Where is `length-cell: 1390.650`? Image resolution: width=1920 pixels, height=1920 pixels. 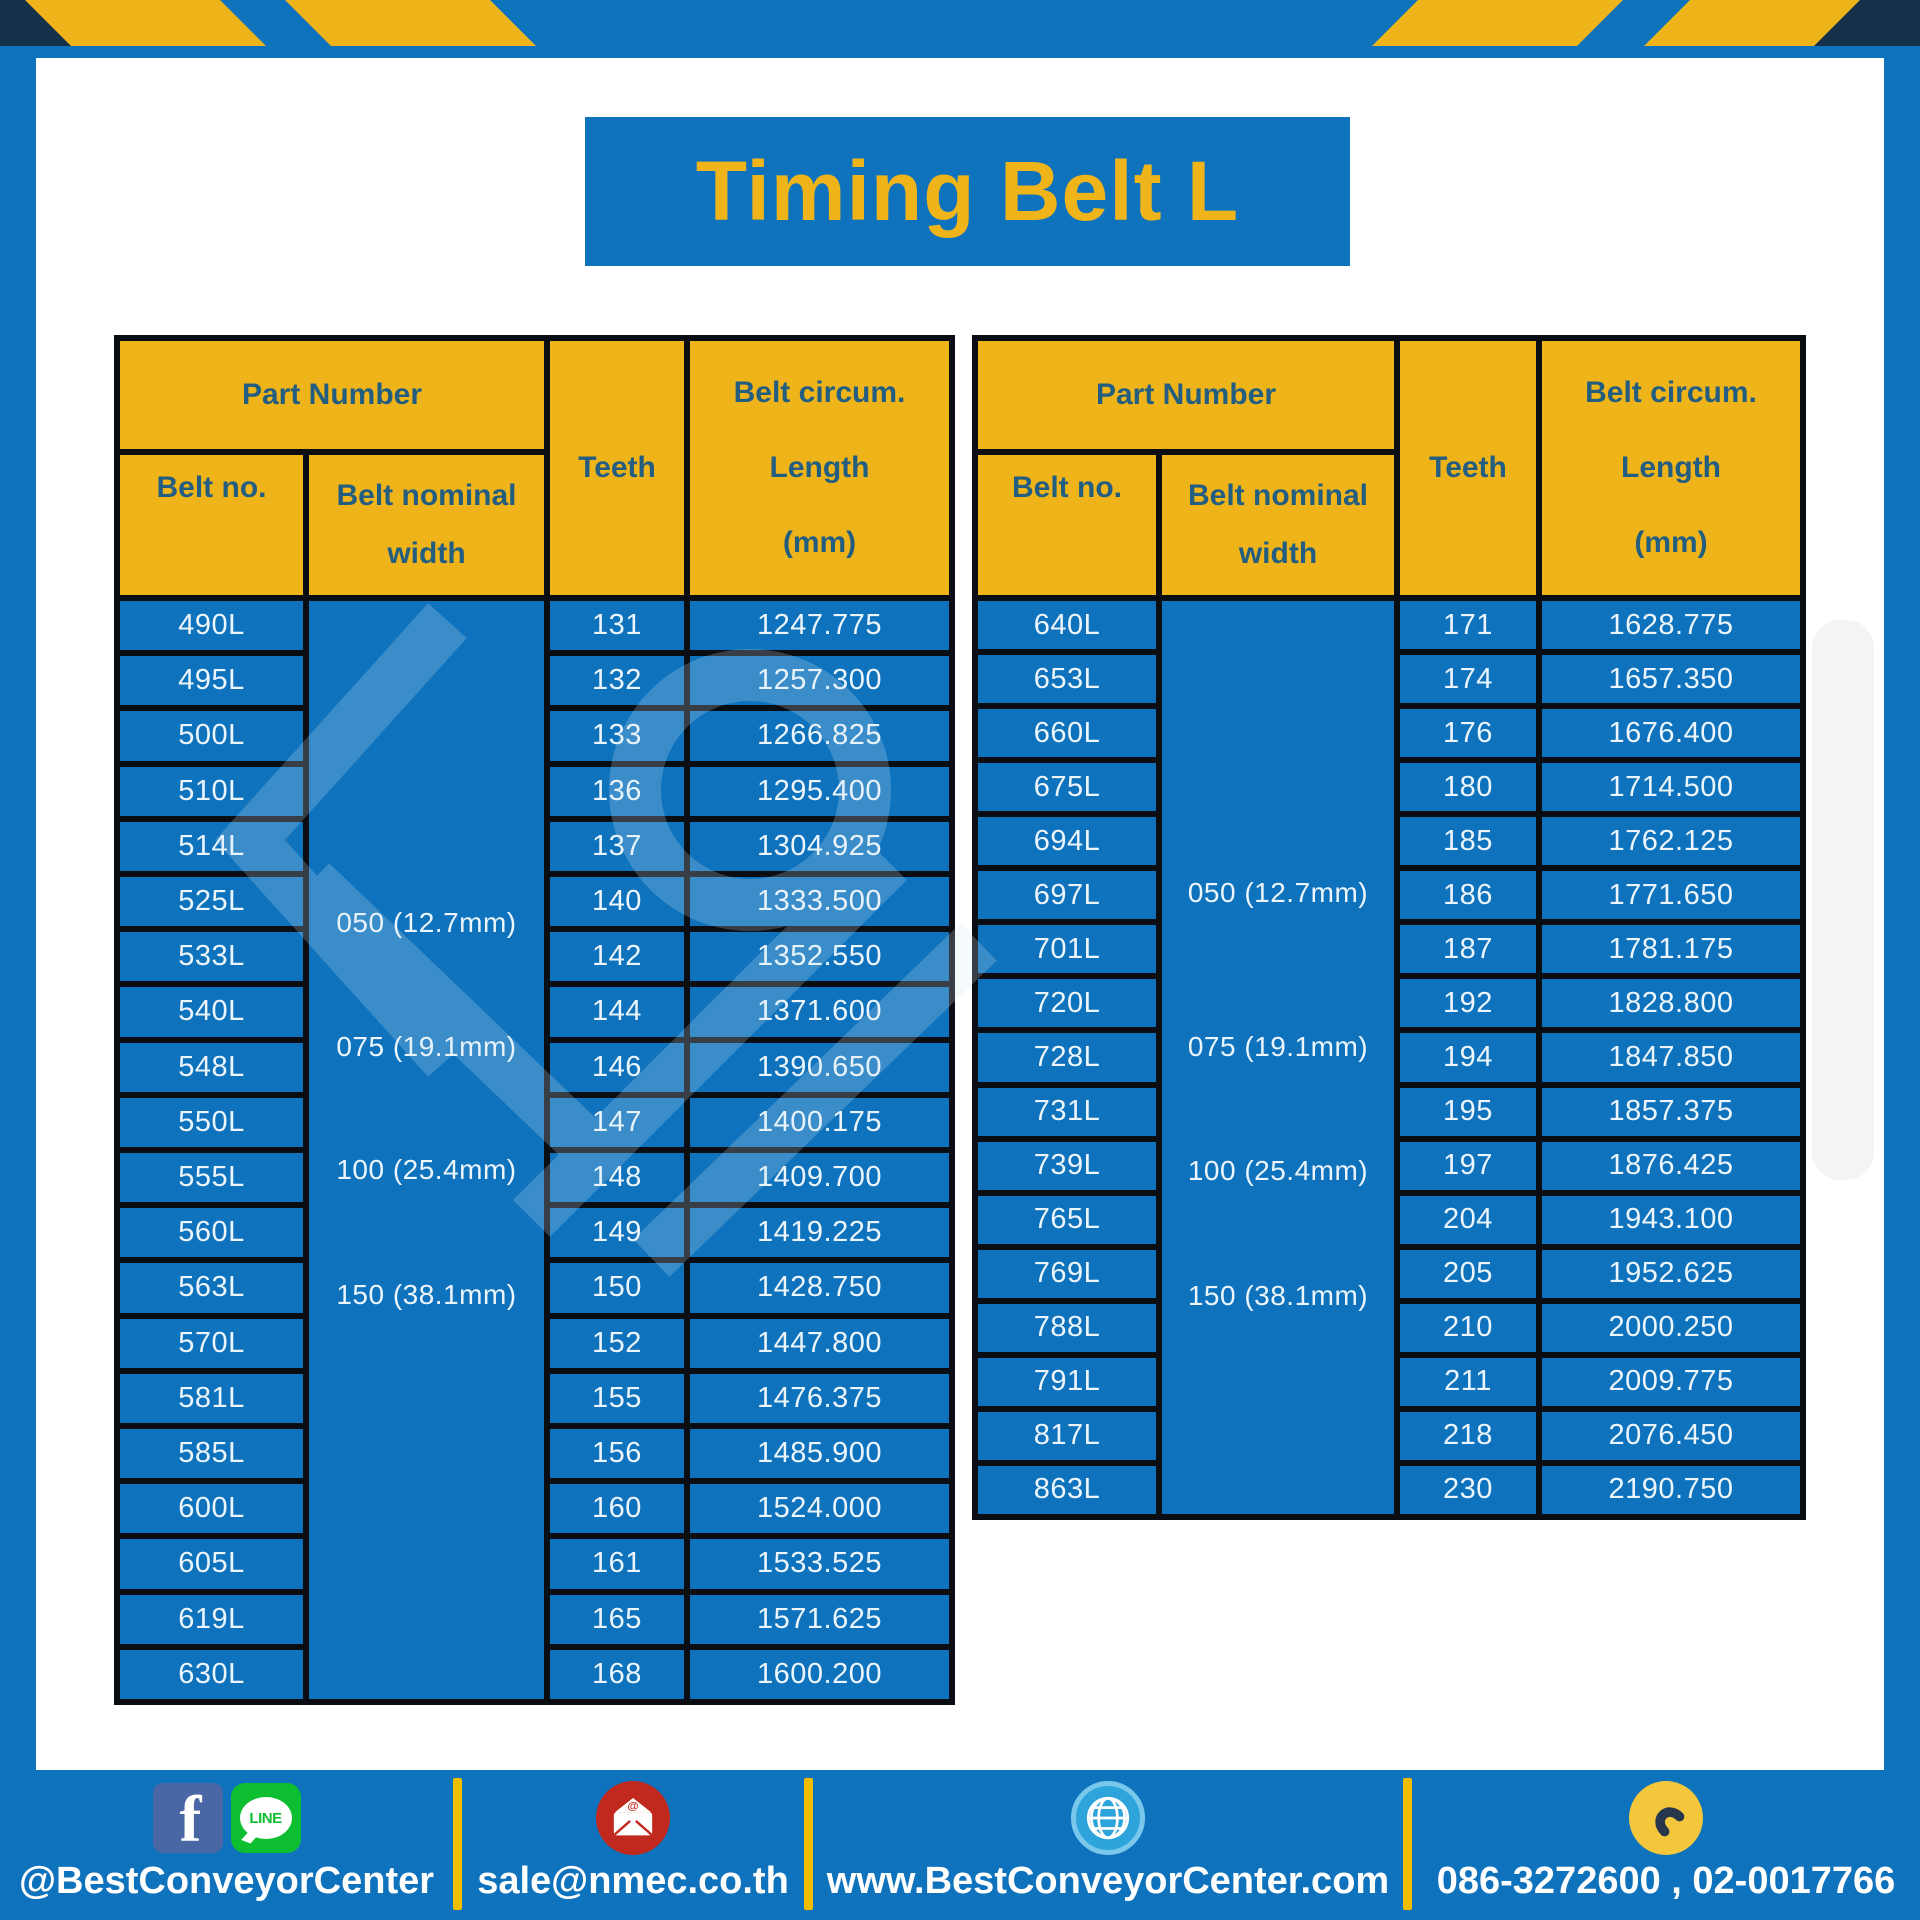 length-cell: 1390.650 is located at coordinates (819, 1067).